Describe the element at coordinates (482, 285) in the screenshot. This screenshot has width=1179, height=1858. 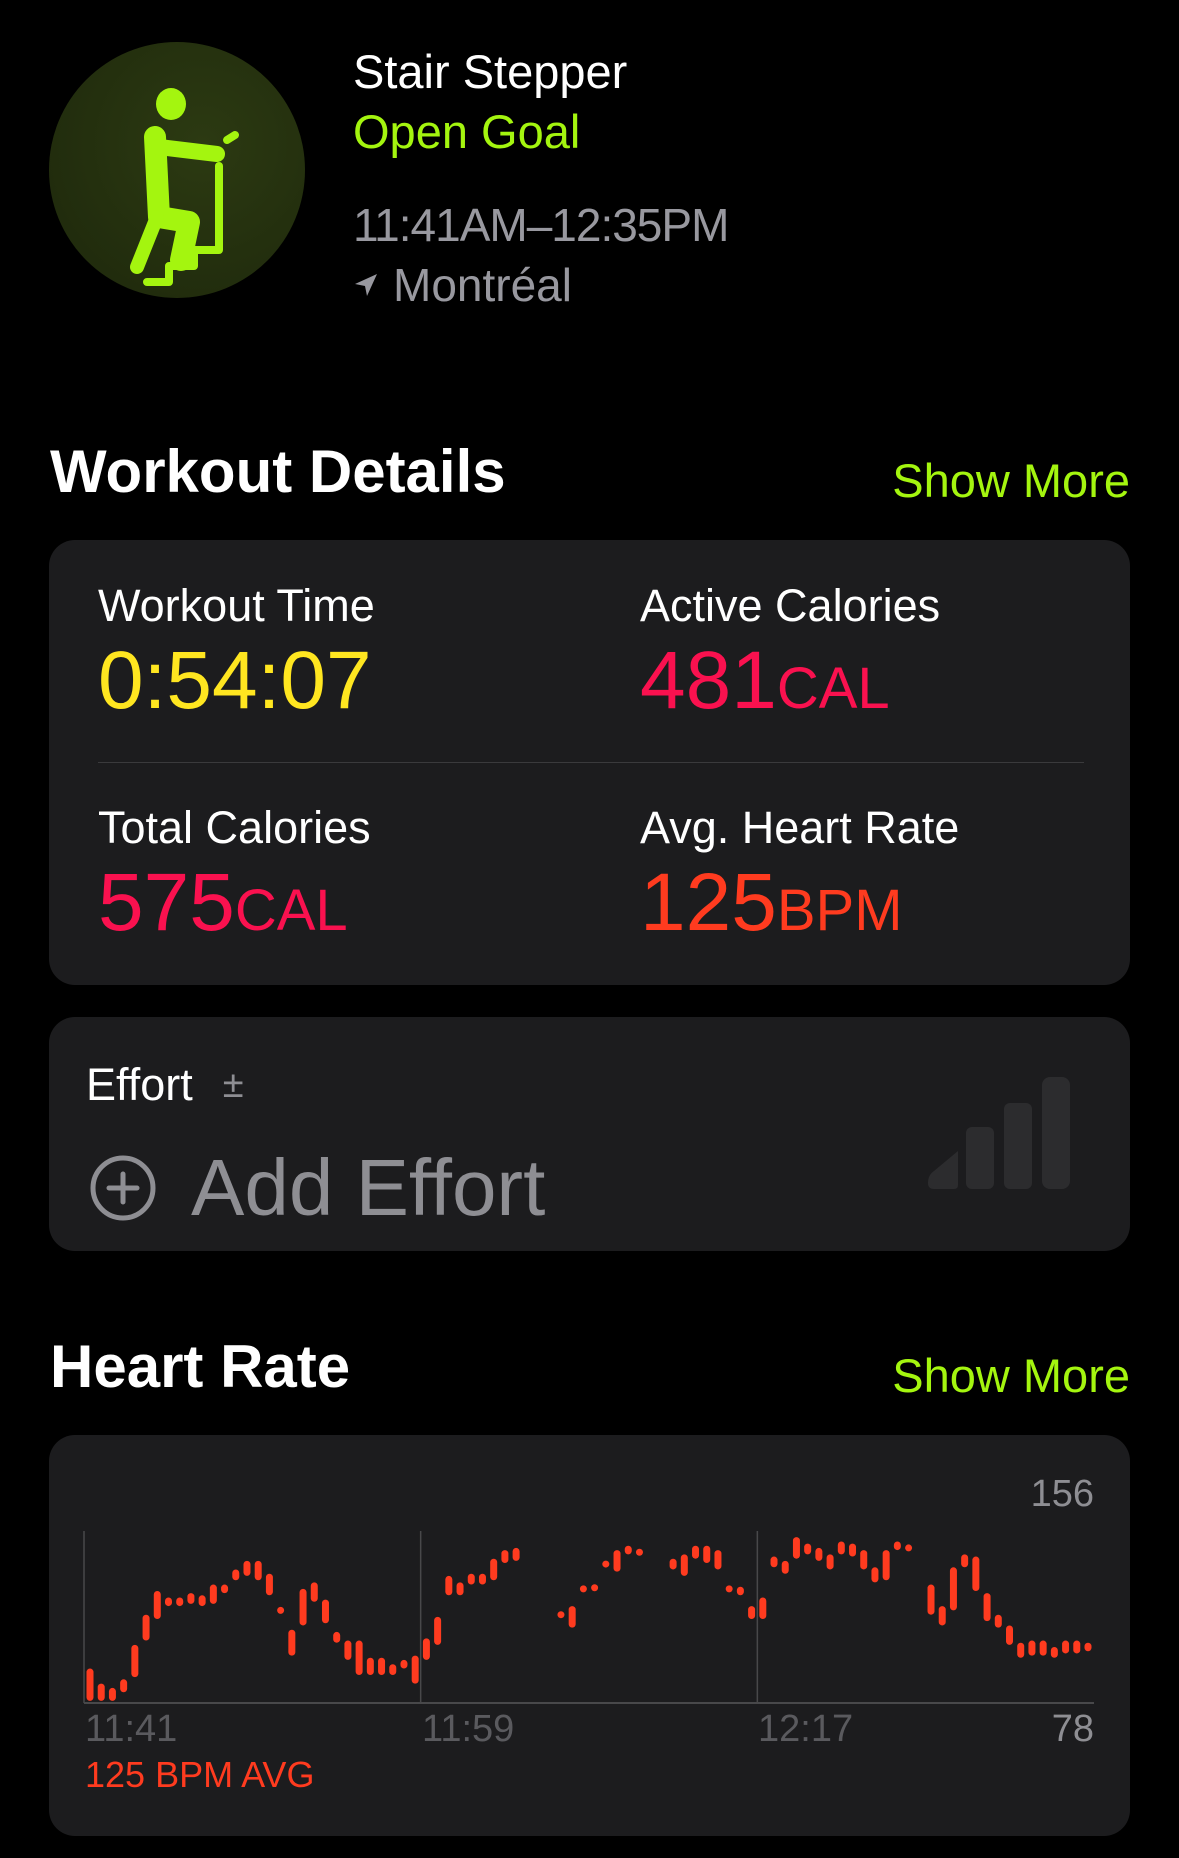
I see `location-name: Montréal` at that location.